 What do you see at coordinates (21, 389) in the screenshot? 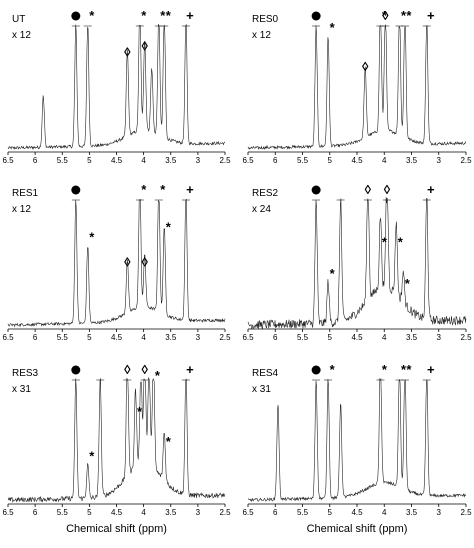
I see `scale-label: x 31` at bounding box center [21, 389].